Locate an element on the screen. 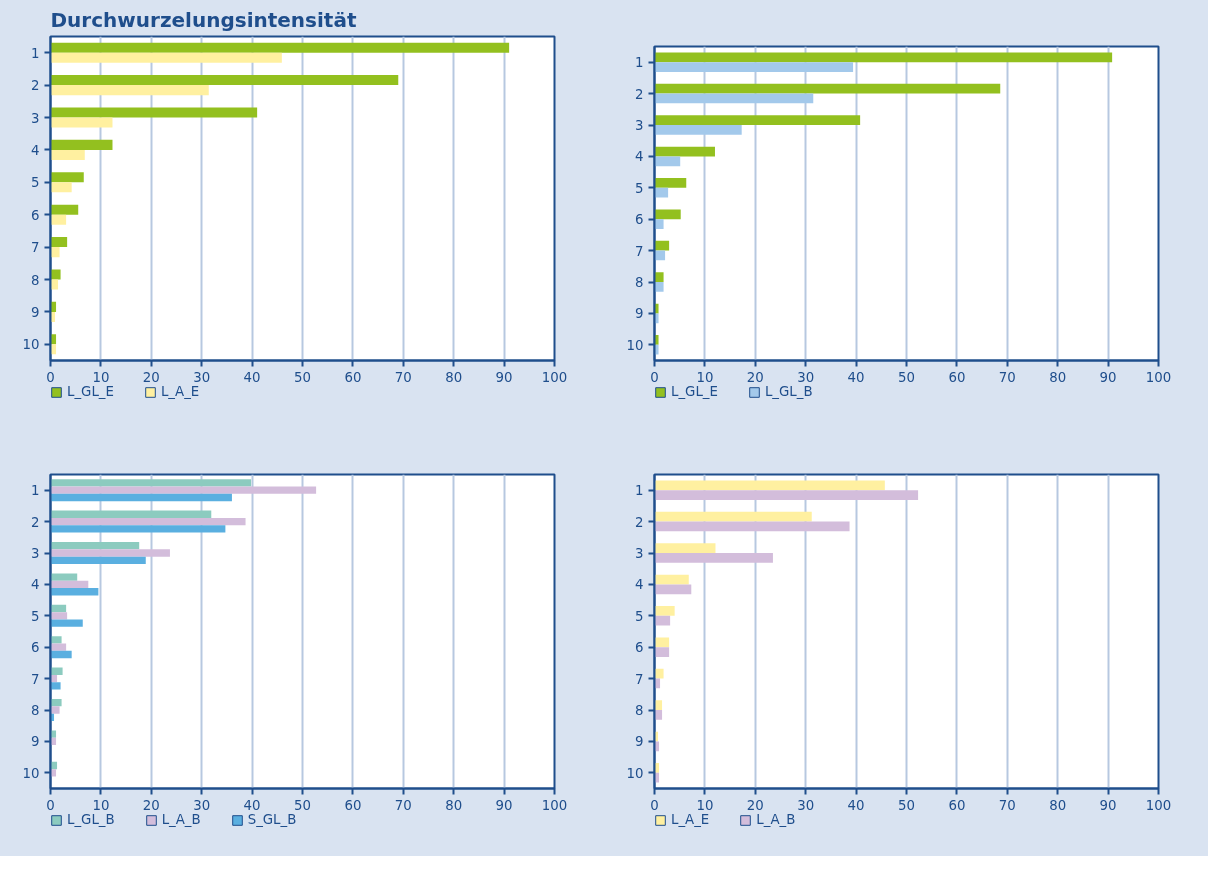  legend-label: S_GL_B is located at coordinates (272, 819).